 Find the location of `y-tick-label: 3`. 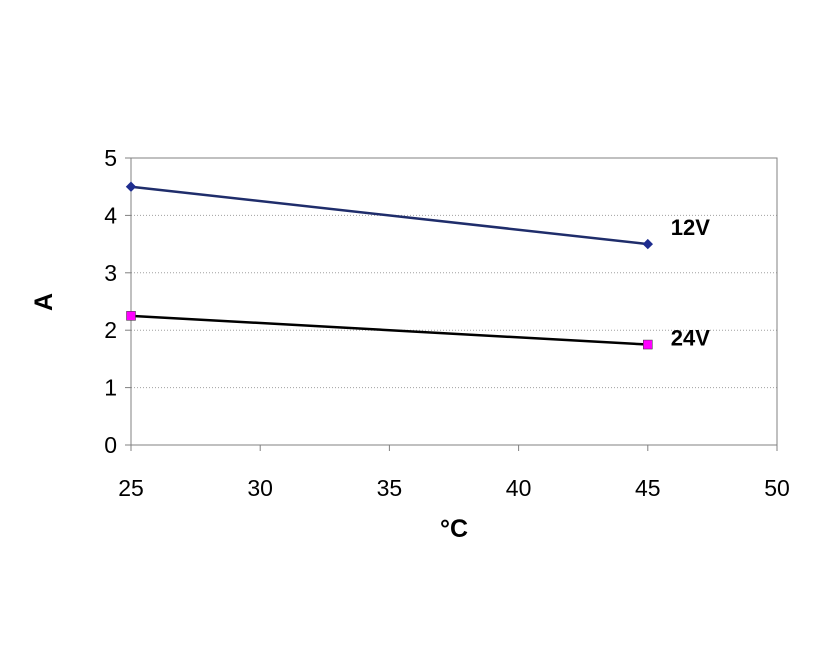

y-tick-label: 3 is located at coordinates (110, 273).